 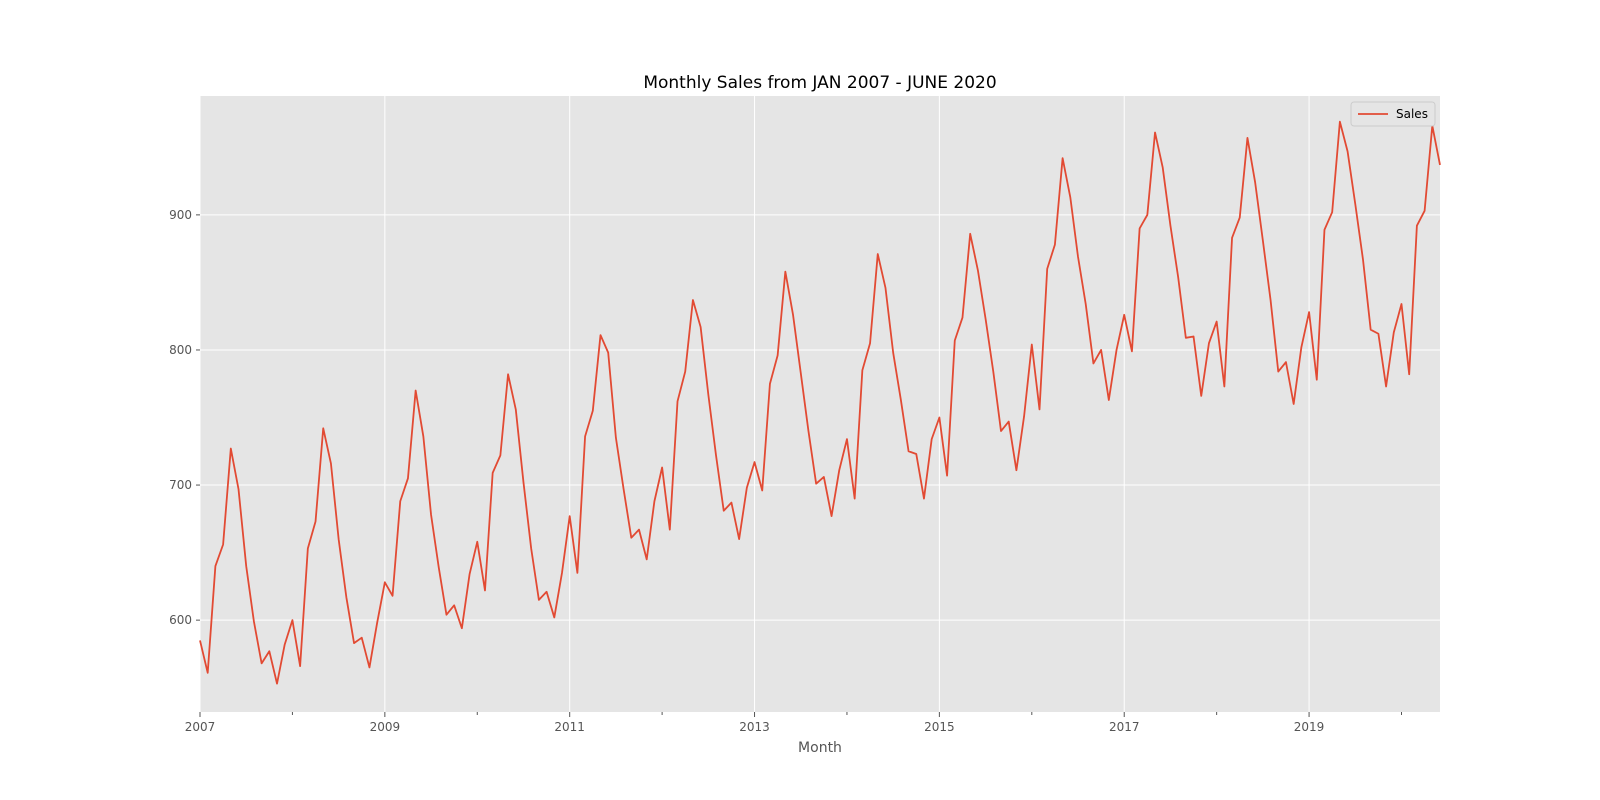 What do you see at coordinates (939, 727) in the screenshot?
I see `x-tick-label: 2015` at bounding box center [939, 727].